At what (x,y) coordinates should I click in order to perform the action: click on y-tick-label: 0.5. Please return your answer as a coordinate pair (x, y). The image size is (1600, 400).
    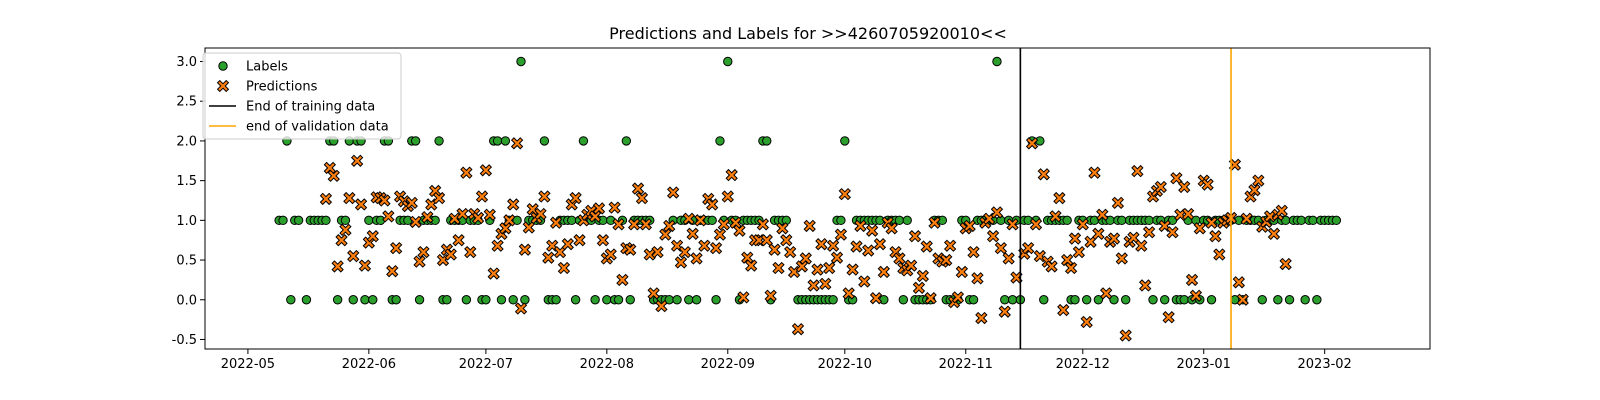
    Looking at the image, I should click on (186, 261).